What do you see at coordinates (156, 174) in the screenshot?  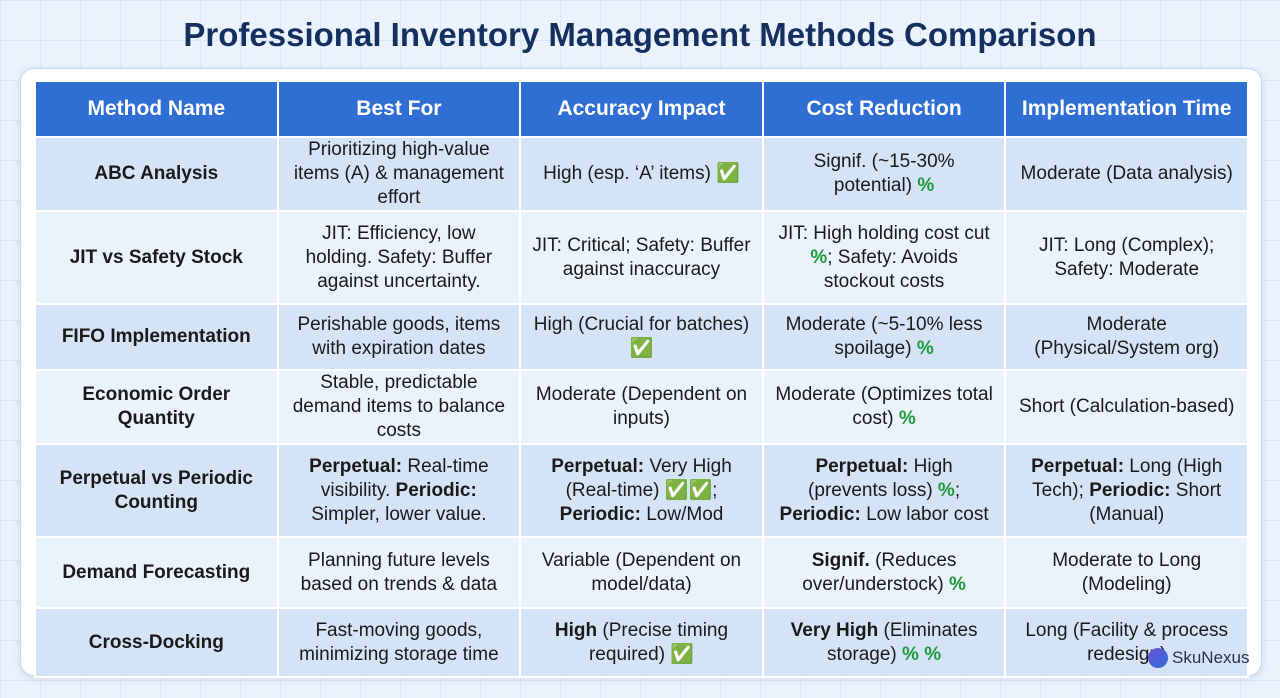 I see `table-cell: ABC Analysis` at bounding box center [156, 174].